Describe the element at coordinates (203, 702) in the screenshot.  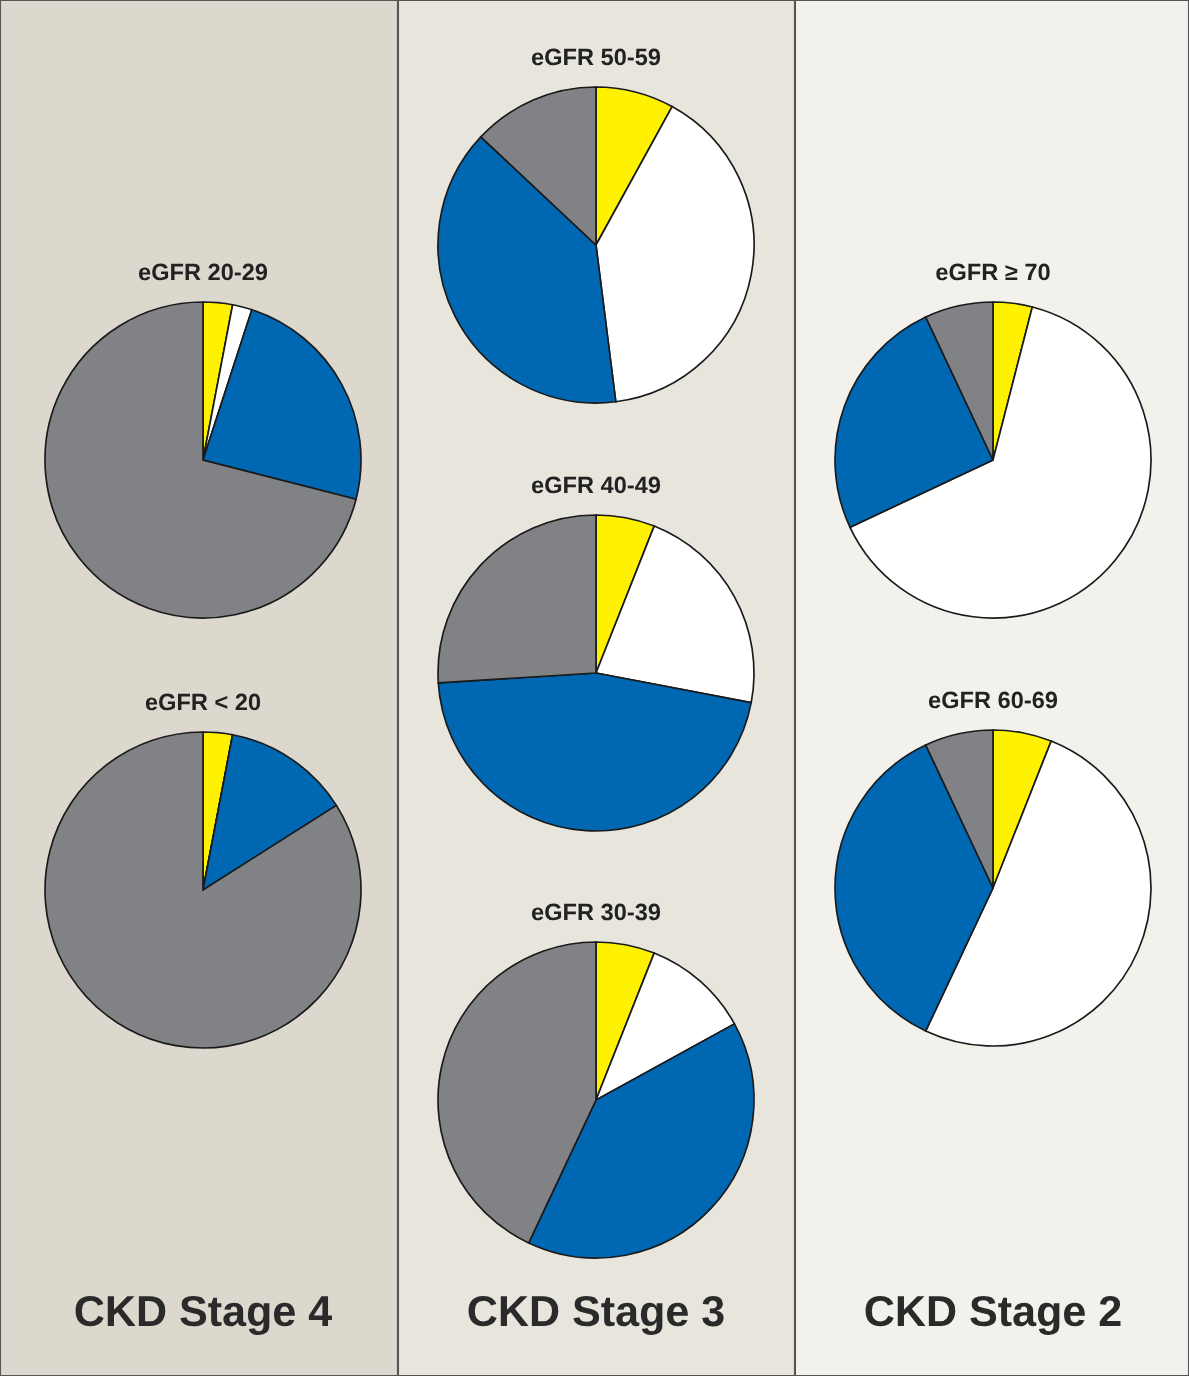
I see `chart-title: eGFR < 20` at that location.